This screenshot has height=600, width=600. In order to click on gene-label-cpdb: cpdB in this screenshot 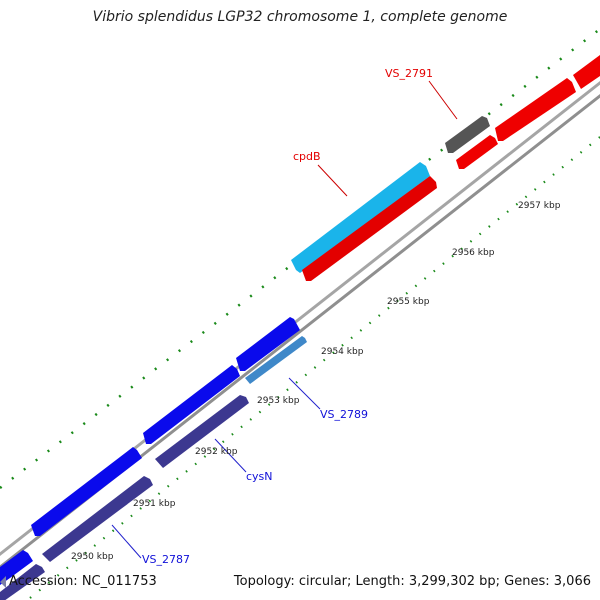, I will do `click(307, 156)`.